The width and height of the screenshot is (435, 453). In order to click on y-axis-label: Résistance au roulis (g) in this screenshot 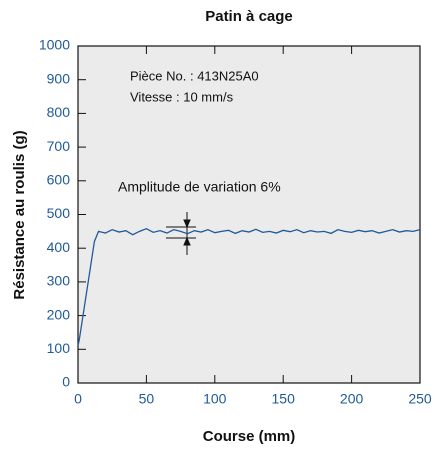, I will do `click(19, 214)`.